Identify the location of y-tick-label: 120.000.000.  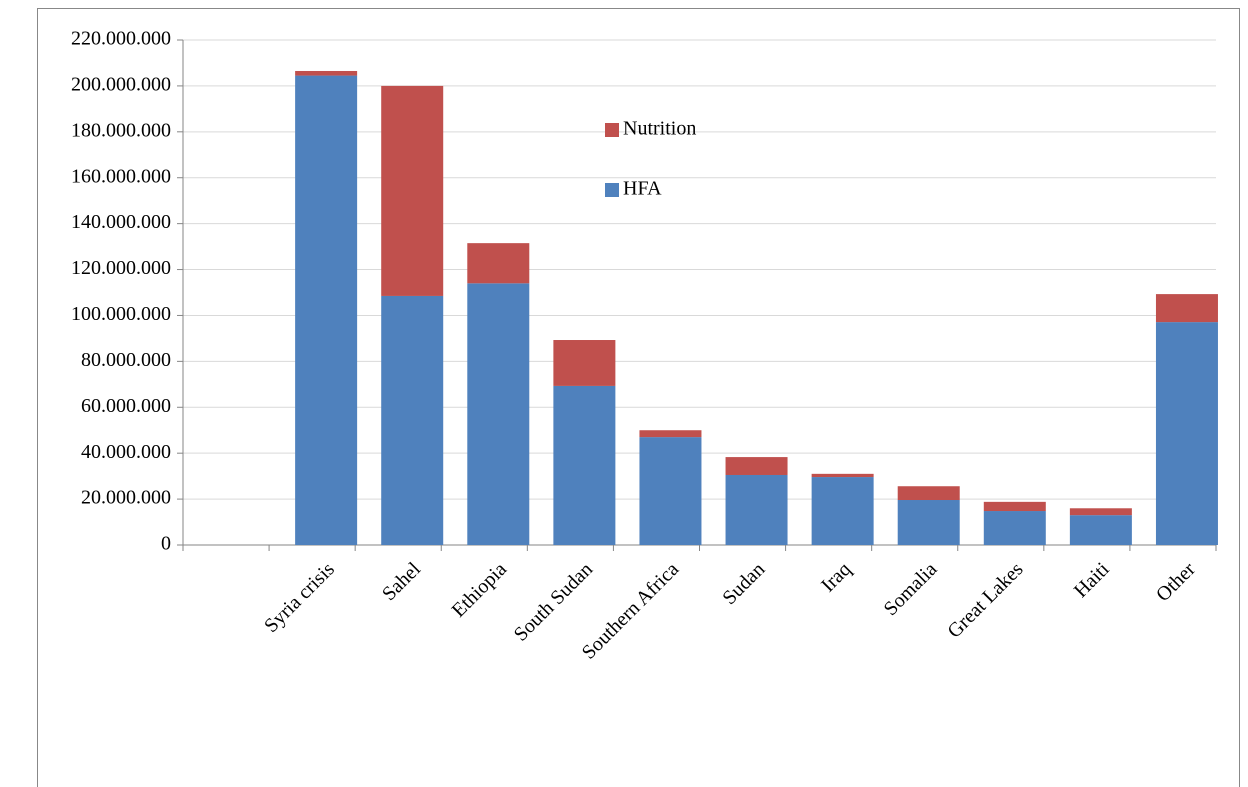
(121, 268).